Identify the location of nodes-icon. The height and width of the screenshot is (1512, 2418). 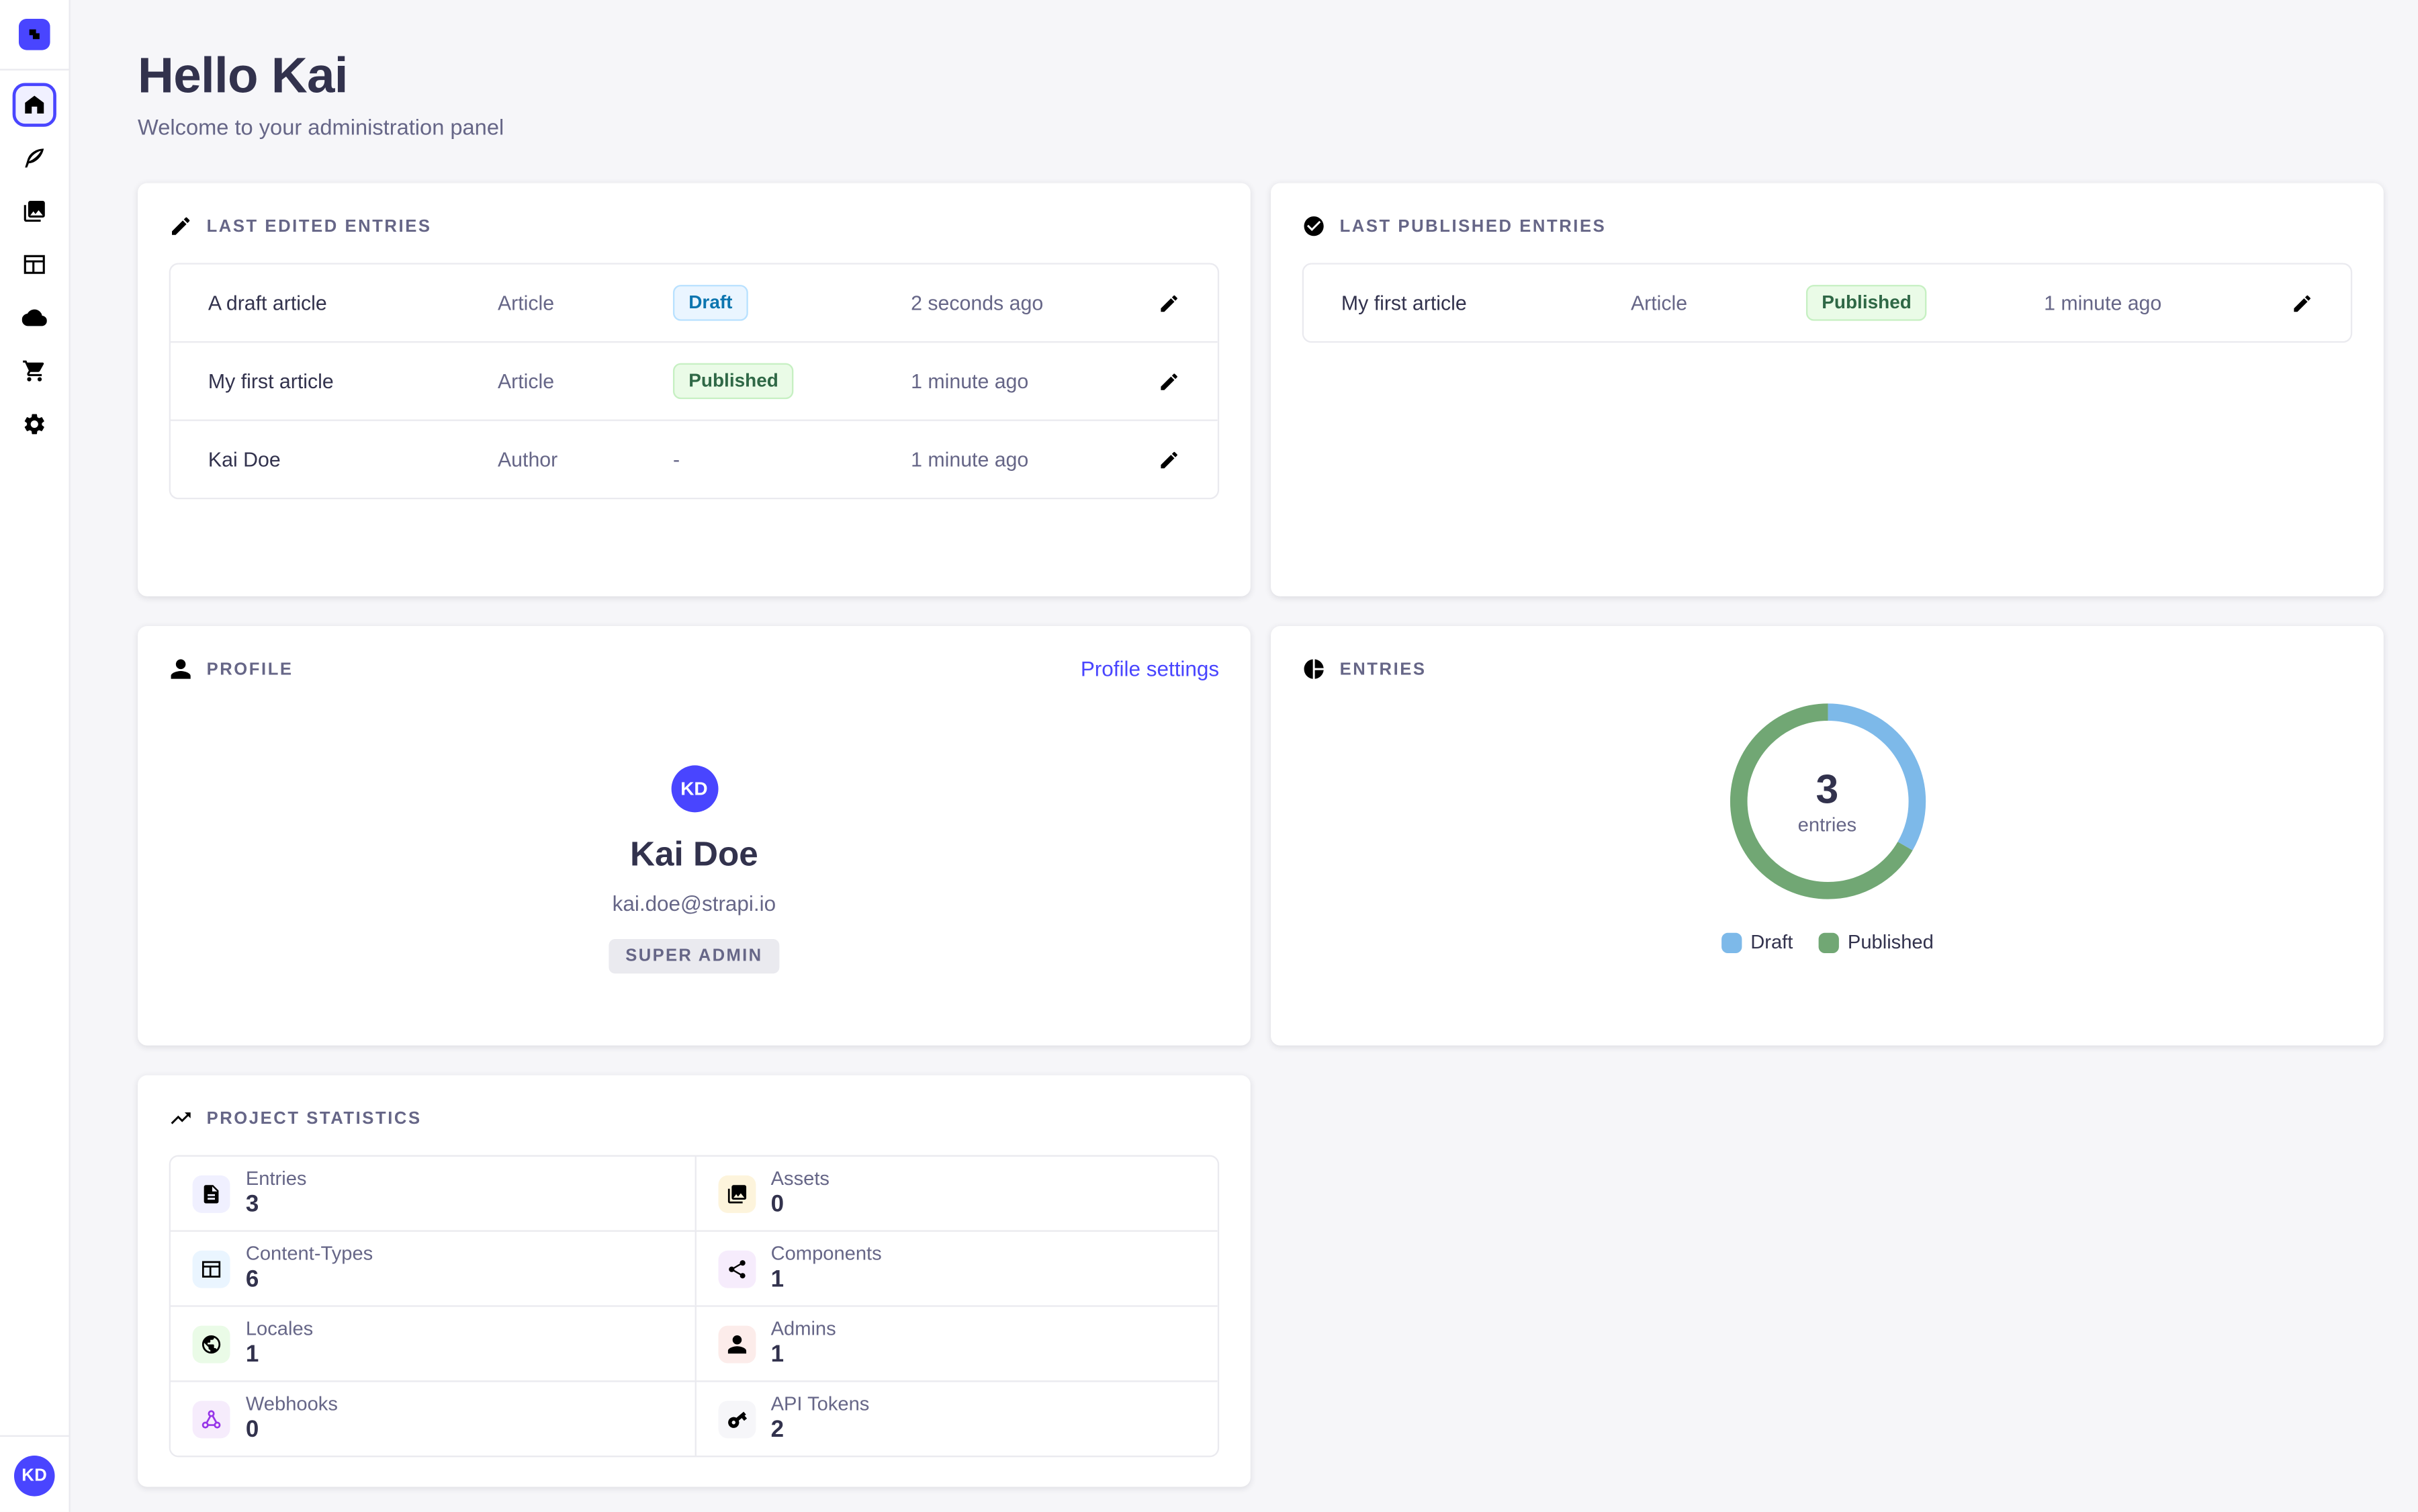
(736, 1268).